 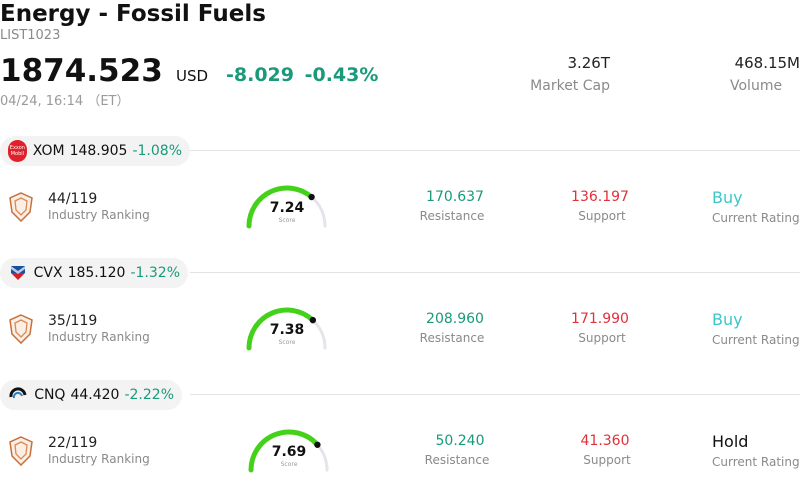 What do you see at coordinates (588, 63) in the screenshot?
I see `market-cap-value: 3.26T` at bounding box center [588, 63].